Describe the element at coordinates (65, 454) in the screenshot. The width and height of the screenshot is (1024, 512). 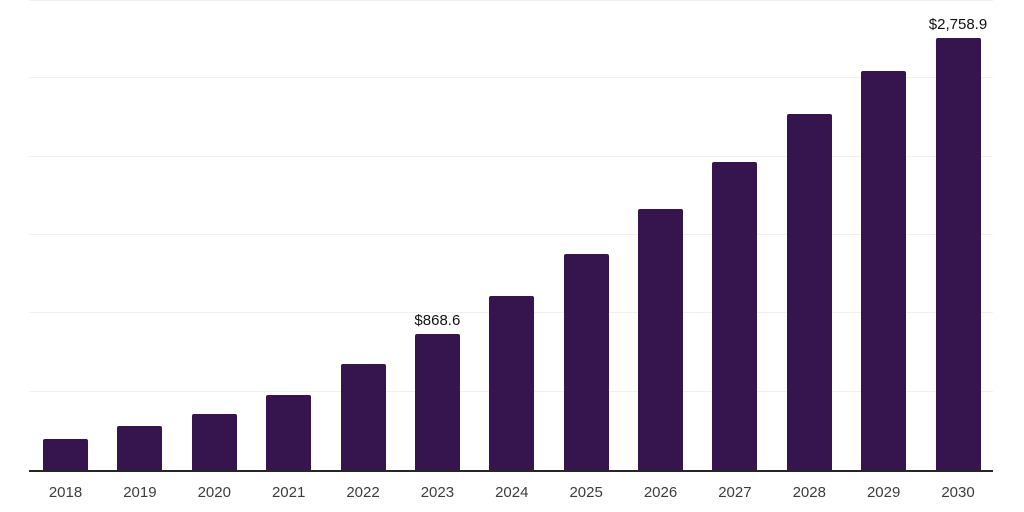
I see `bar-2018` at that location.